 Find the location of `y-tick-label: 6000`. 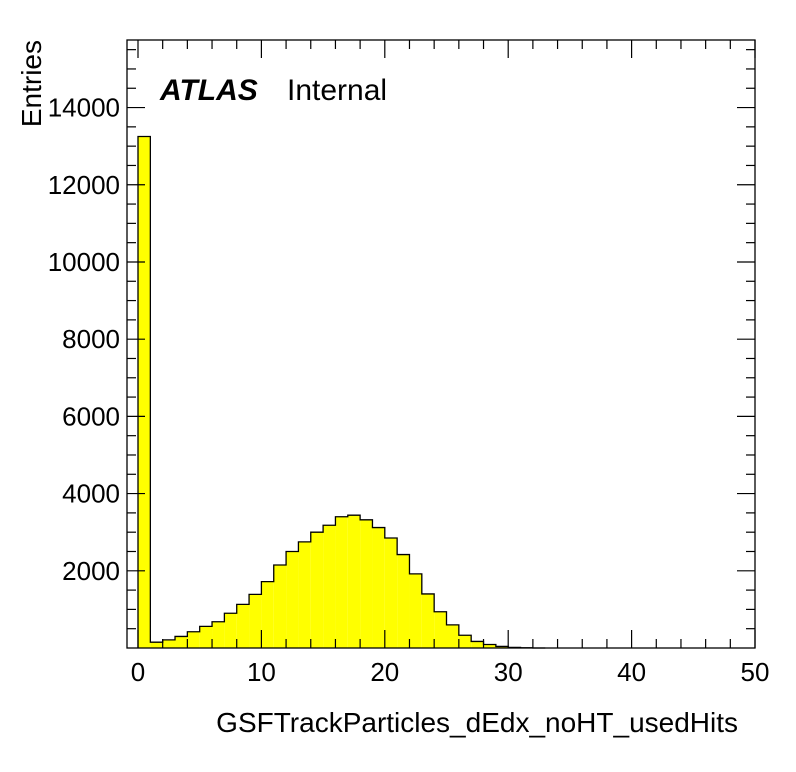

y-tick-label: 6000 is located at coordinates (91, 416).